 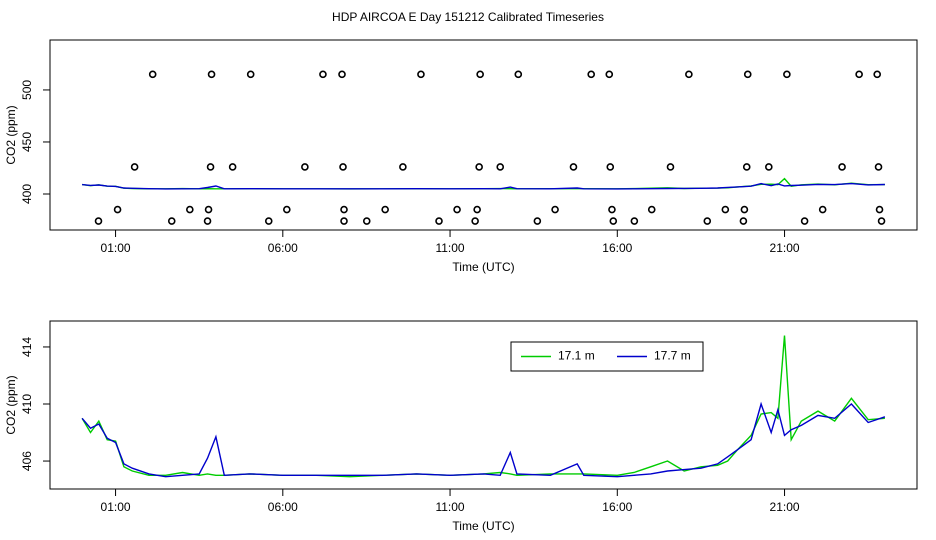 I want to click on y-tick-label: 410, so click(x=27, y=404).